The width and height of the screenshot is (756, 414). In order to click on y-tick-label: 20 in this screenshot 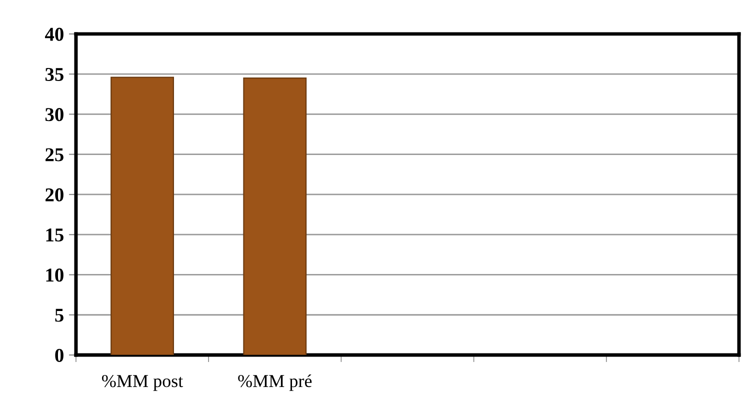, I will do `click(55, 195)`.